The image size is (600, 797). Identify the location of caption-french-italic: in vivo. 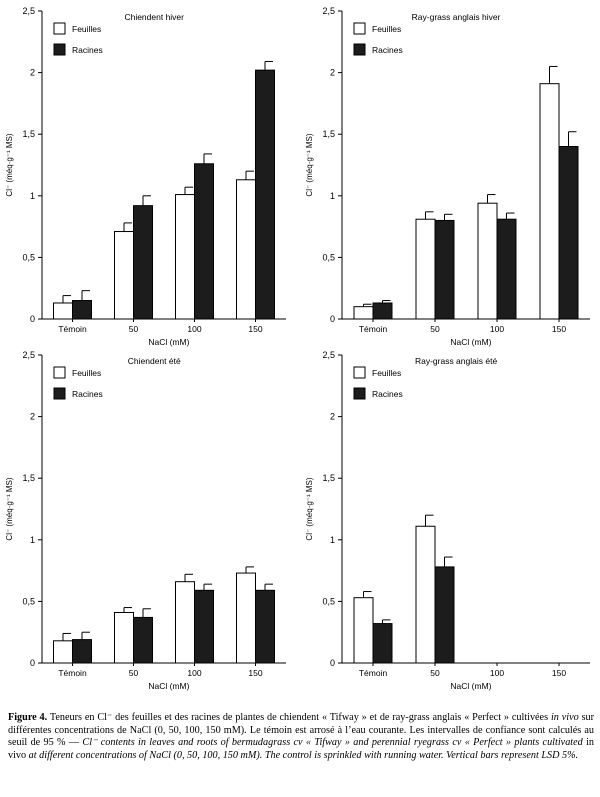
(564, 717).